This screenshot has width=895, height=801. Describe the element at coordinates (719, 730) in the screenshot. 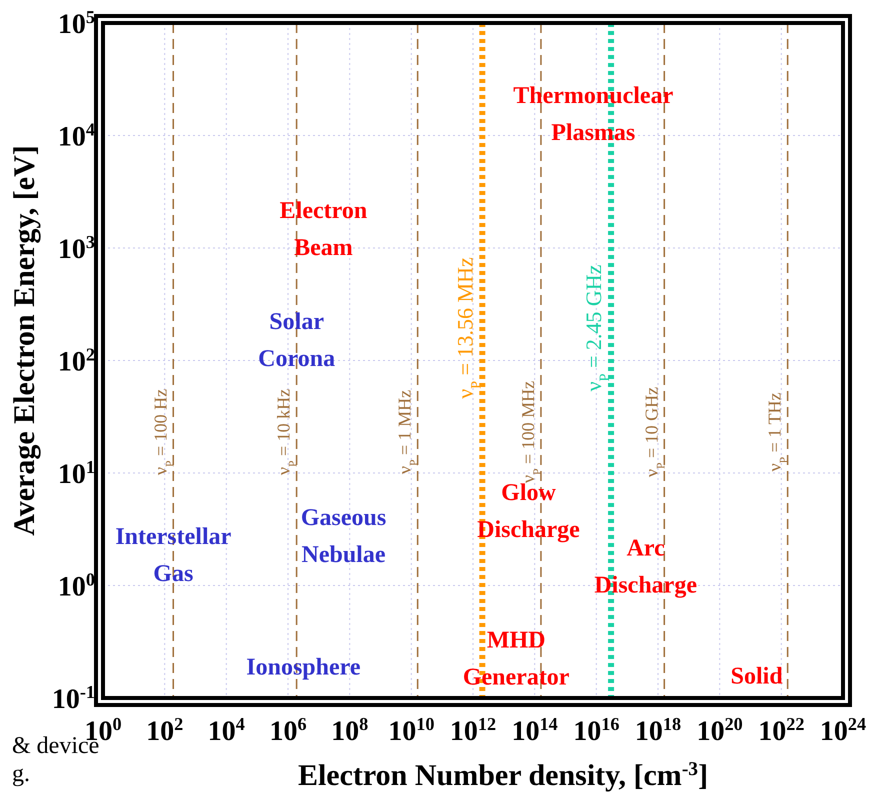

I see `x-tick-label: 10$^{20}$` at that location.